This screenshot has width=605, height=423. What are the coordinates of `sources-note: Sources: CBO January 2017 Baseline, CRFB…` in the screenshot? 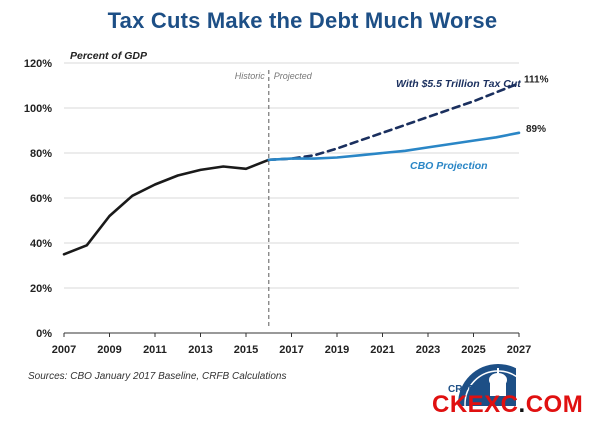 It's located at (157, 376).